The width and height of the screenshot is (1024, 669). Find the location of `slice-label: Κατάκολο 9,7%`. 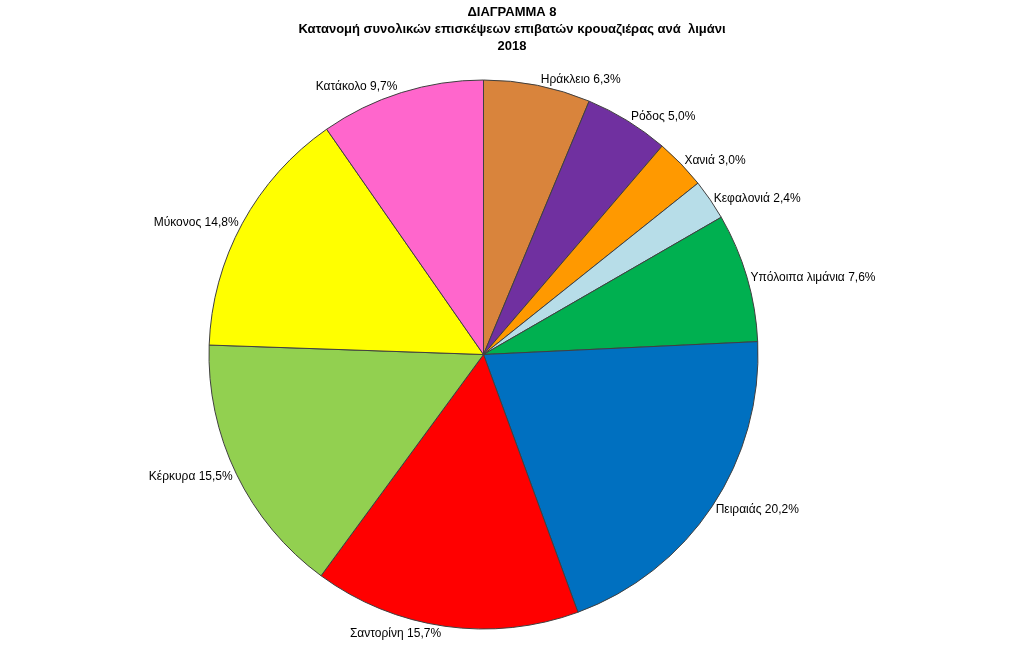

slice-label: Κατάκολο 9,7% is located at coordinates (356, 86).